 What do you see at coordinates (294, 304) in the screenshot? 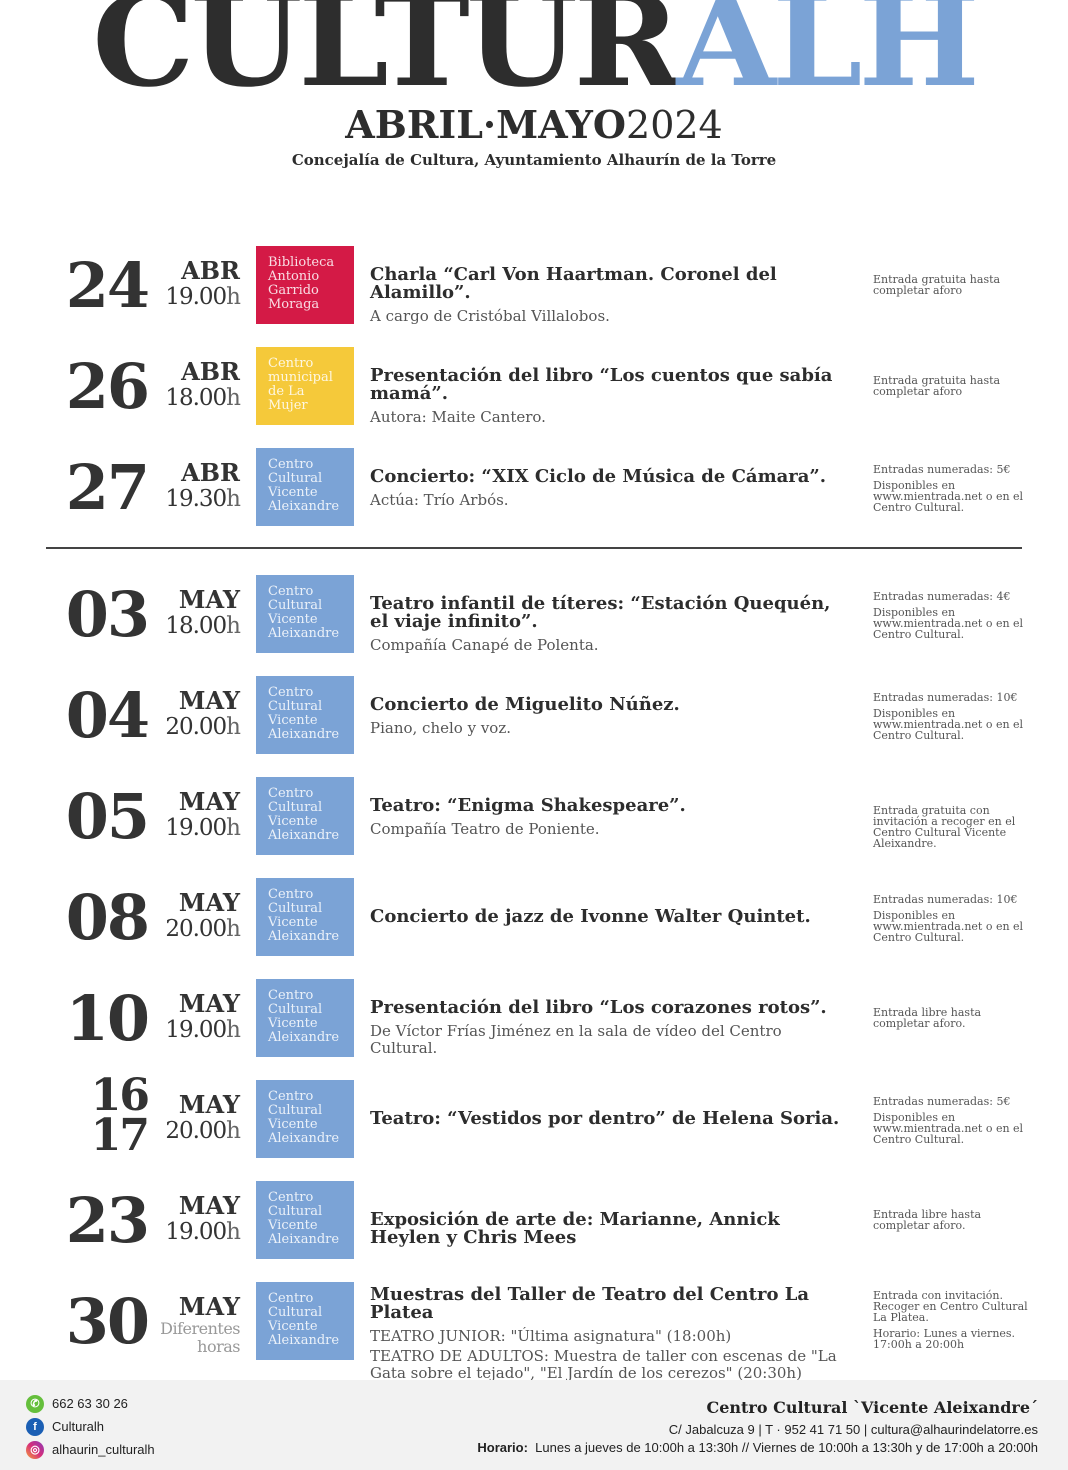
I see `venue-line: Moraga` at bounding box center [294, 304].